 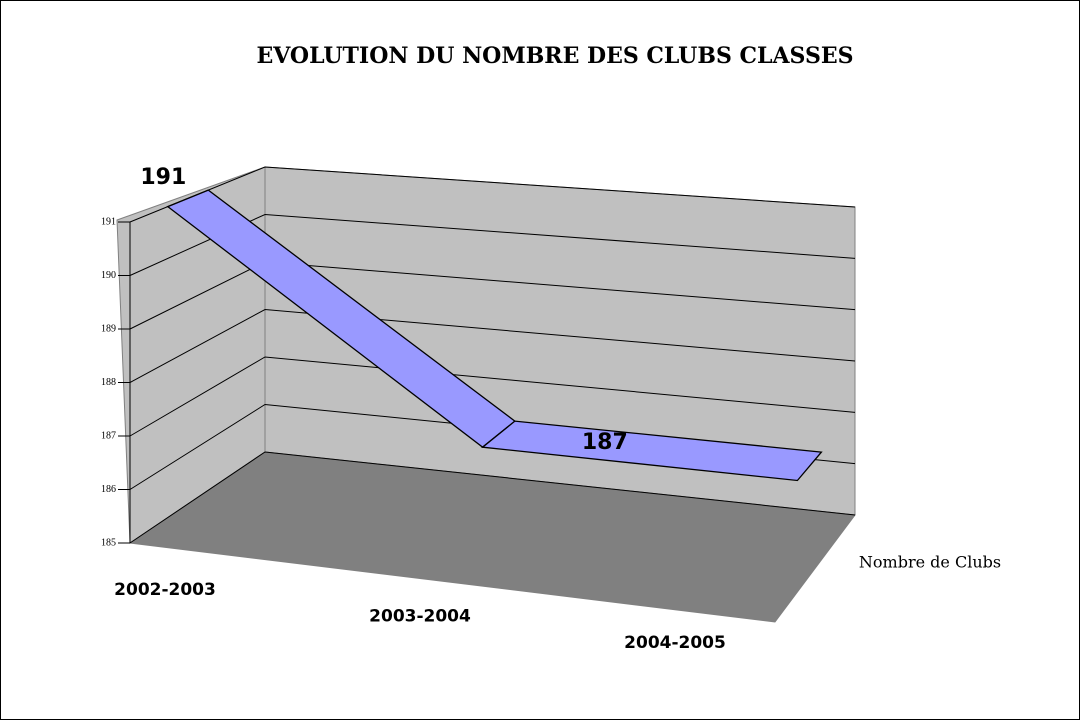 I want to click on y-tick-label: 185, so click(x=108, y=542).